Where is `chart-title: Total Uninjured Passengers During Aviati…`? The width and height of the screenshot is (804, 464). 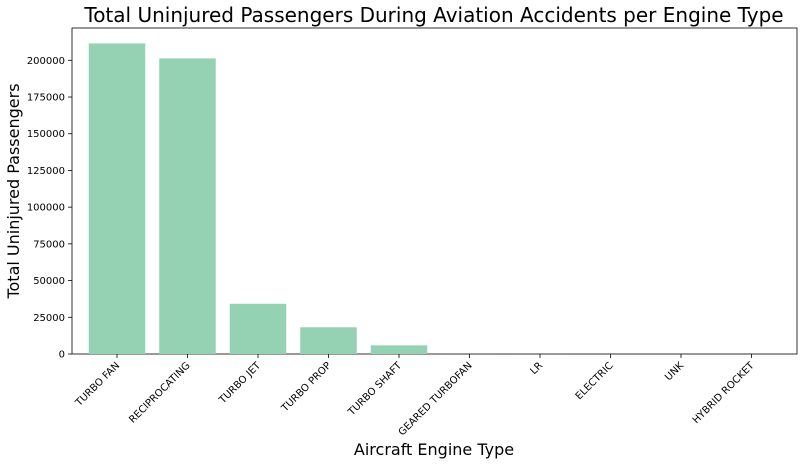
chart-title: Total Uninjured Passengers During Aviati… is located at coordinates (433, 15).